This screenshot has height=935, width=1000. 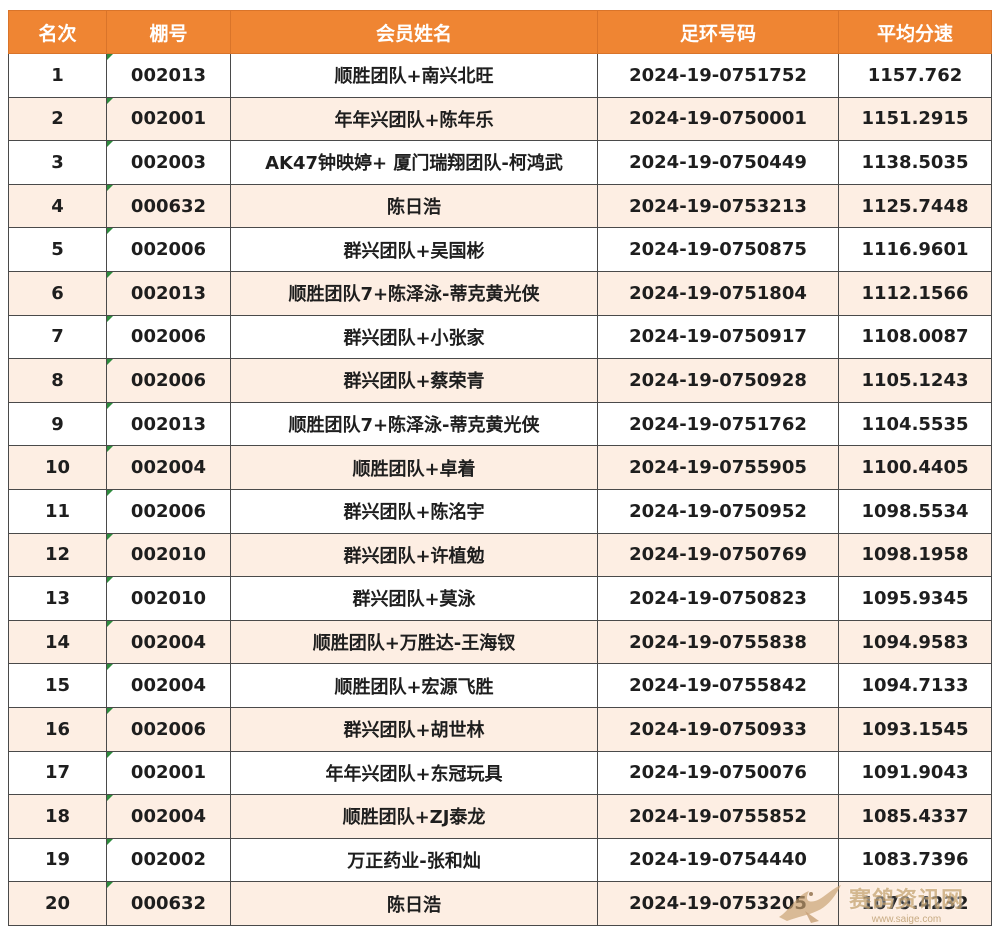 What do you see at coordinates (57, 75) in the screenshot?
I see `cell-rank: 1` at bounding box center [57, 75].